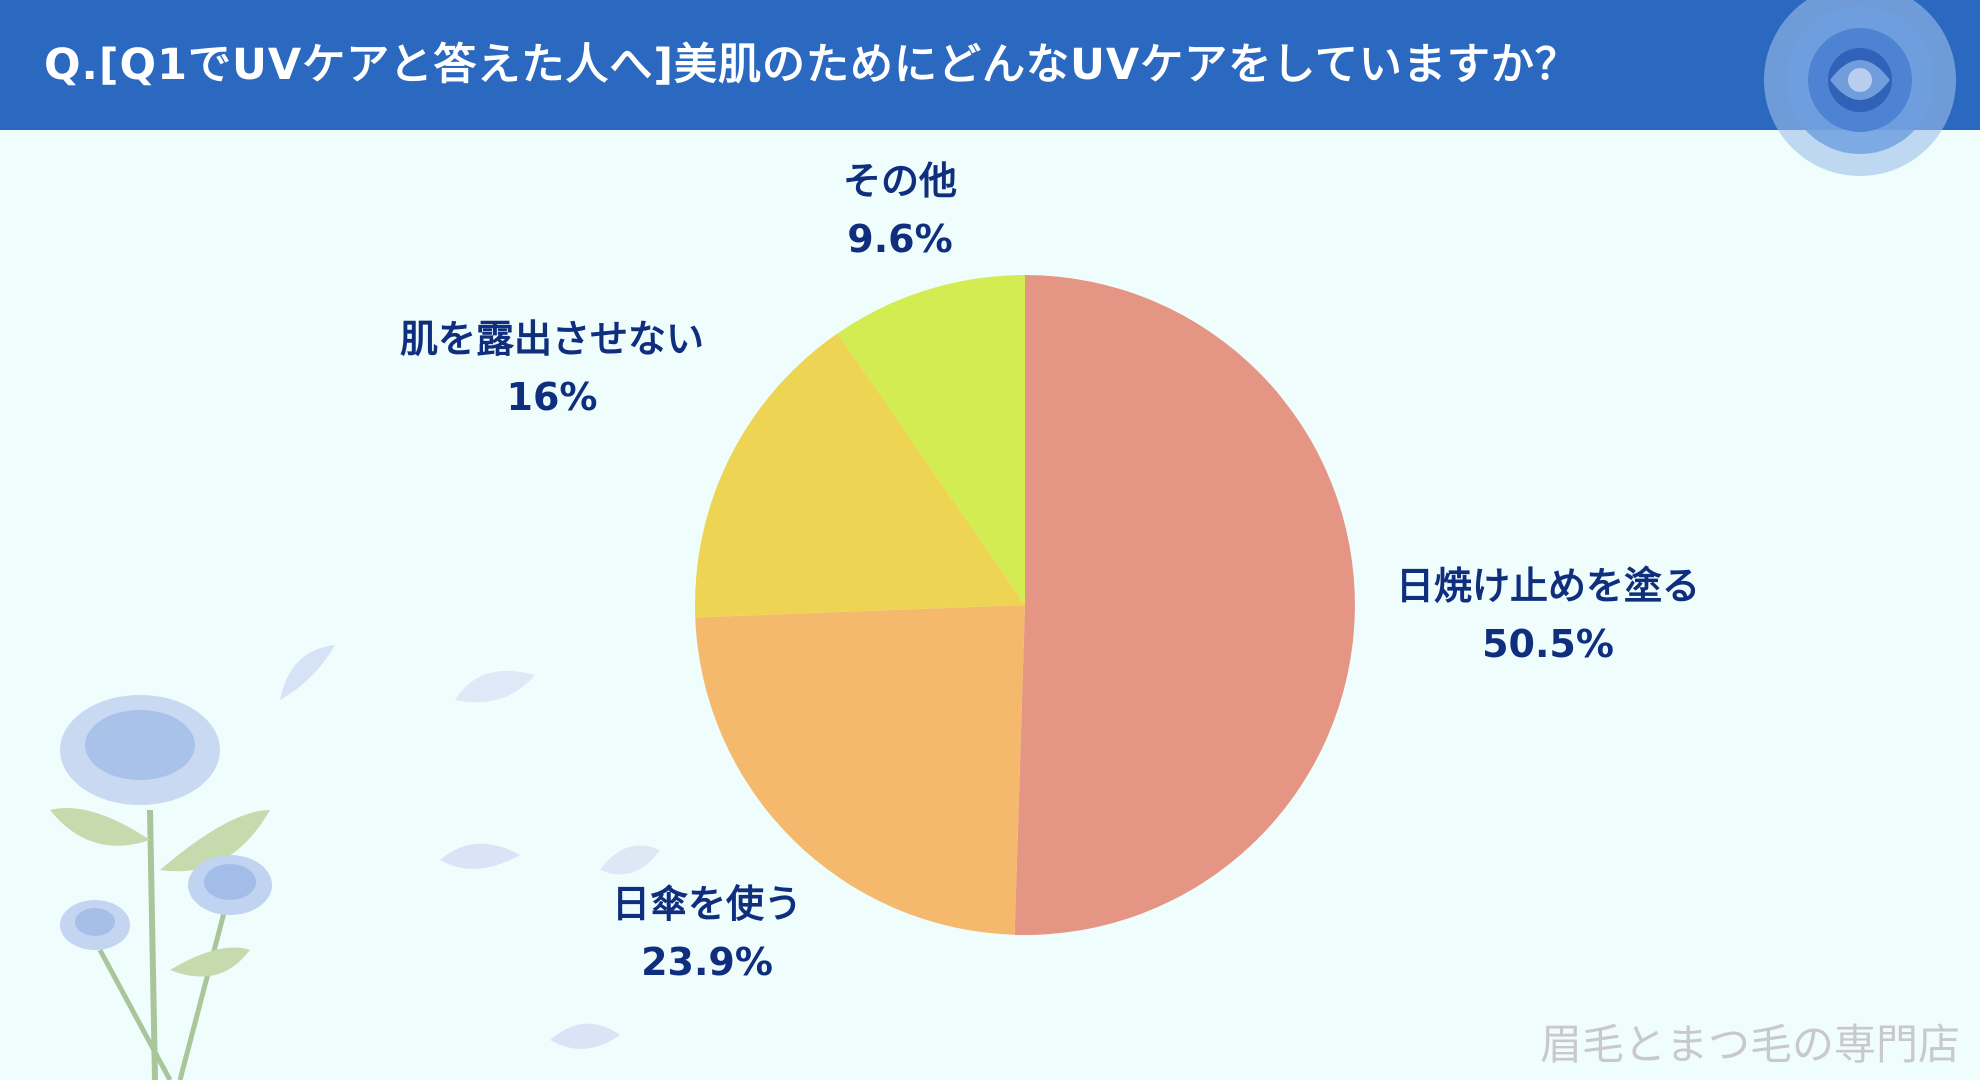  What do you see at coordinates (707, 962) in the screenshot?
I see `slice-percent: 23.9%` at bounding box center [707, 962].